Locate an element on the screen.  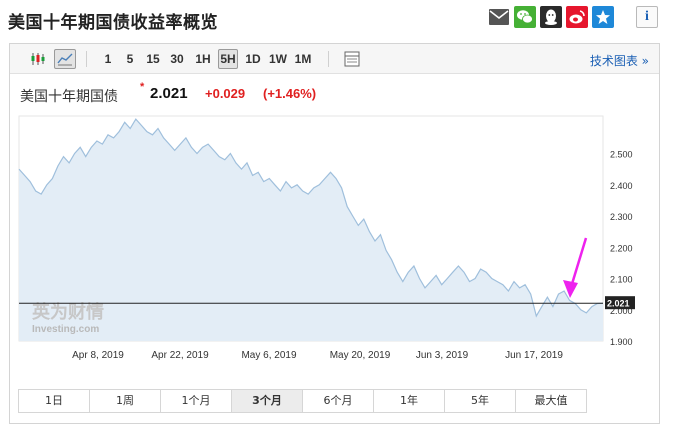
qzone-icon is located at coordinates (603, 17).